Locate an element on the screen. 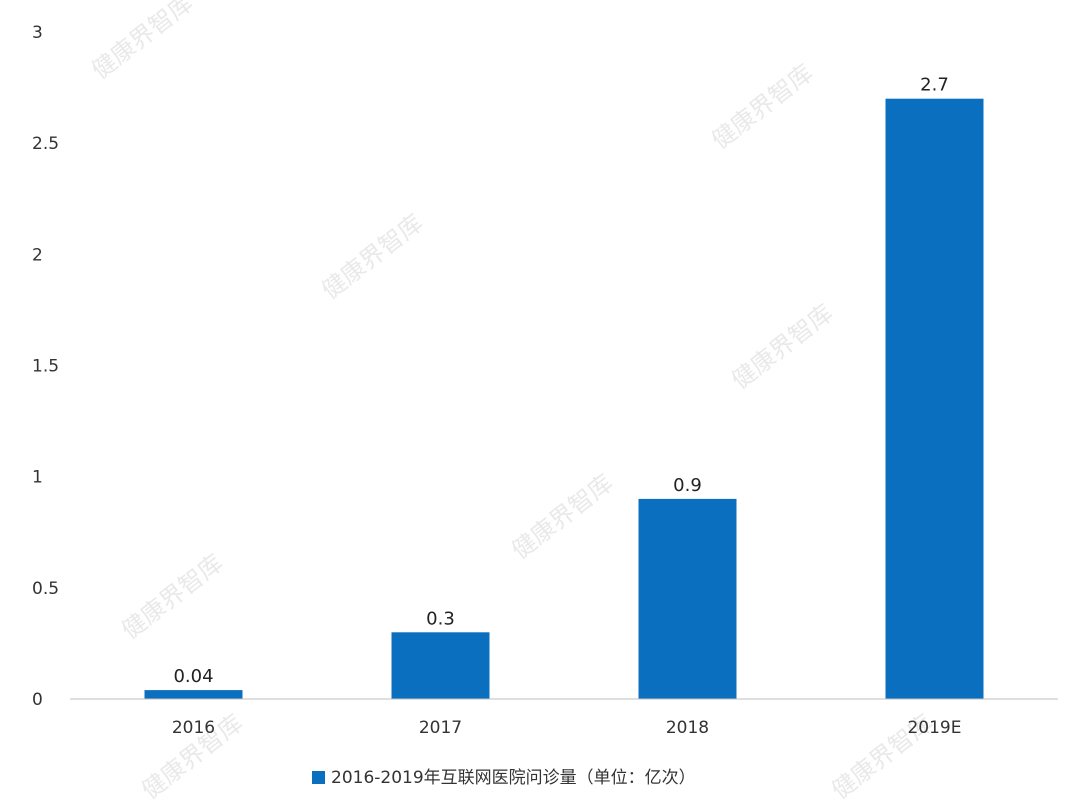 This screenshot has height=810, width=1076. y-axis: 0 0.5 1 1.5 2 2.5 3 is located at coordinates (45, 366).